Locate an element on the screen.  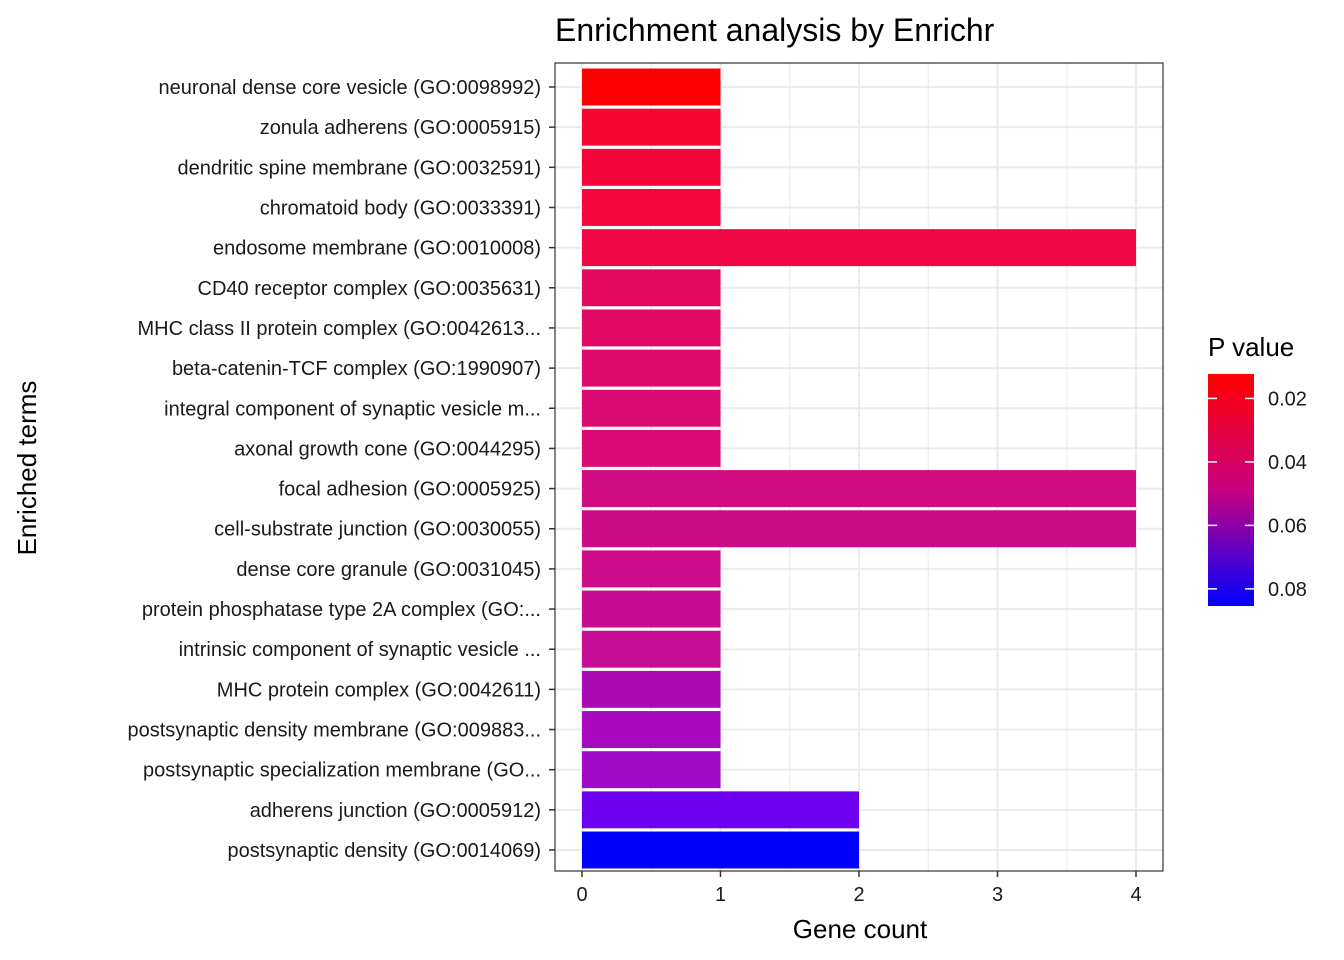
y-tick-label: postsynaptic density (GO:0014069) is located at coordinates (384, 851).